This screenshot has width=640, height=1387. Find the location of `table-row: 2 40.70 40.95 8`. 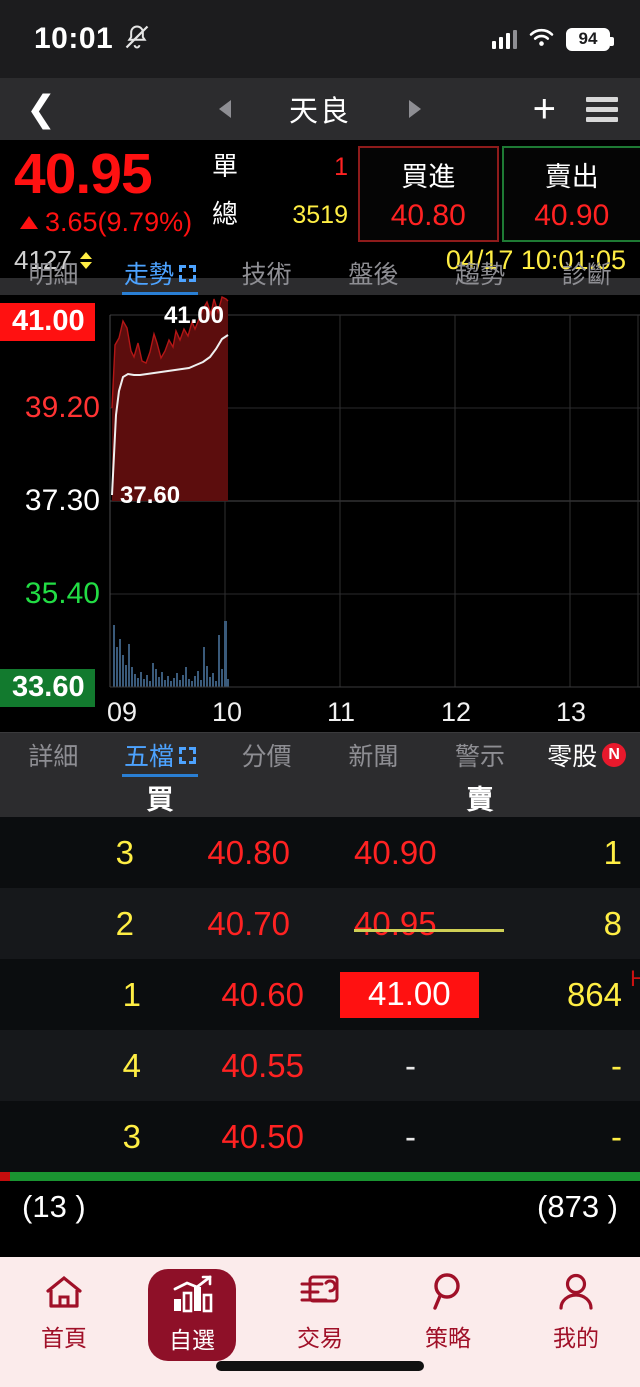

table-row: 2 40.70 40.95 8 is located at coordinates (320, 923).